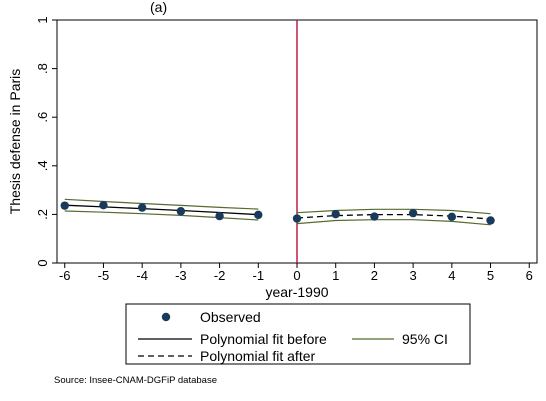 The image size is (546, 401). What do you see at coordinates (220, 275) in the screenshot?
I see `x-tick-label: -2` at bounding box center [220, 275].